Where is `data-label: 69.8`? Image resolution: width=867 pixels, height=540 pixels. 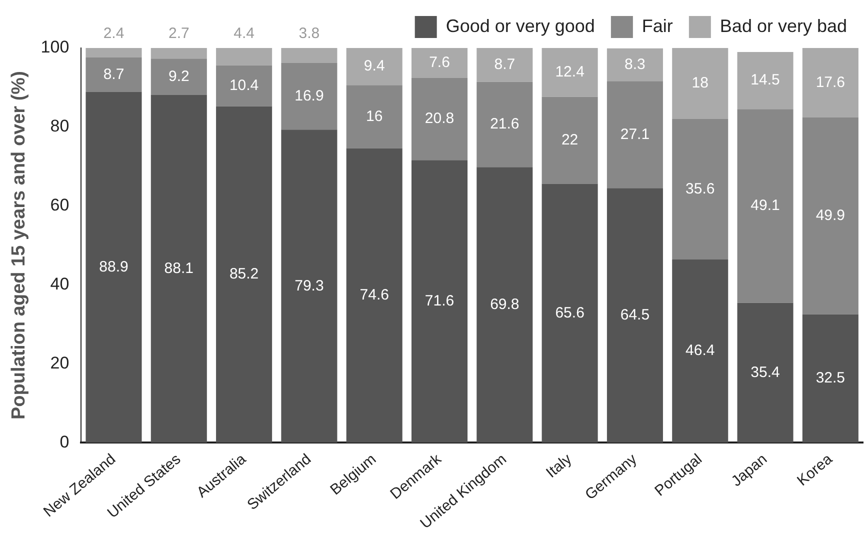 data-label: 69.8 is located at coordinates (505, 305).